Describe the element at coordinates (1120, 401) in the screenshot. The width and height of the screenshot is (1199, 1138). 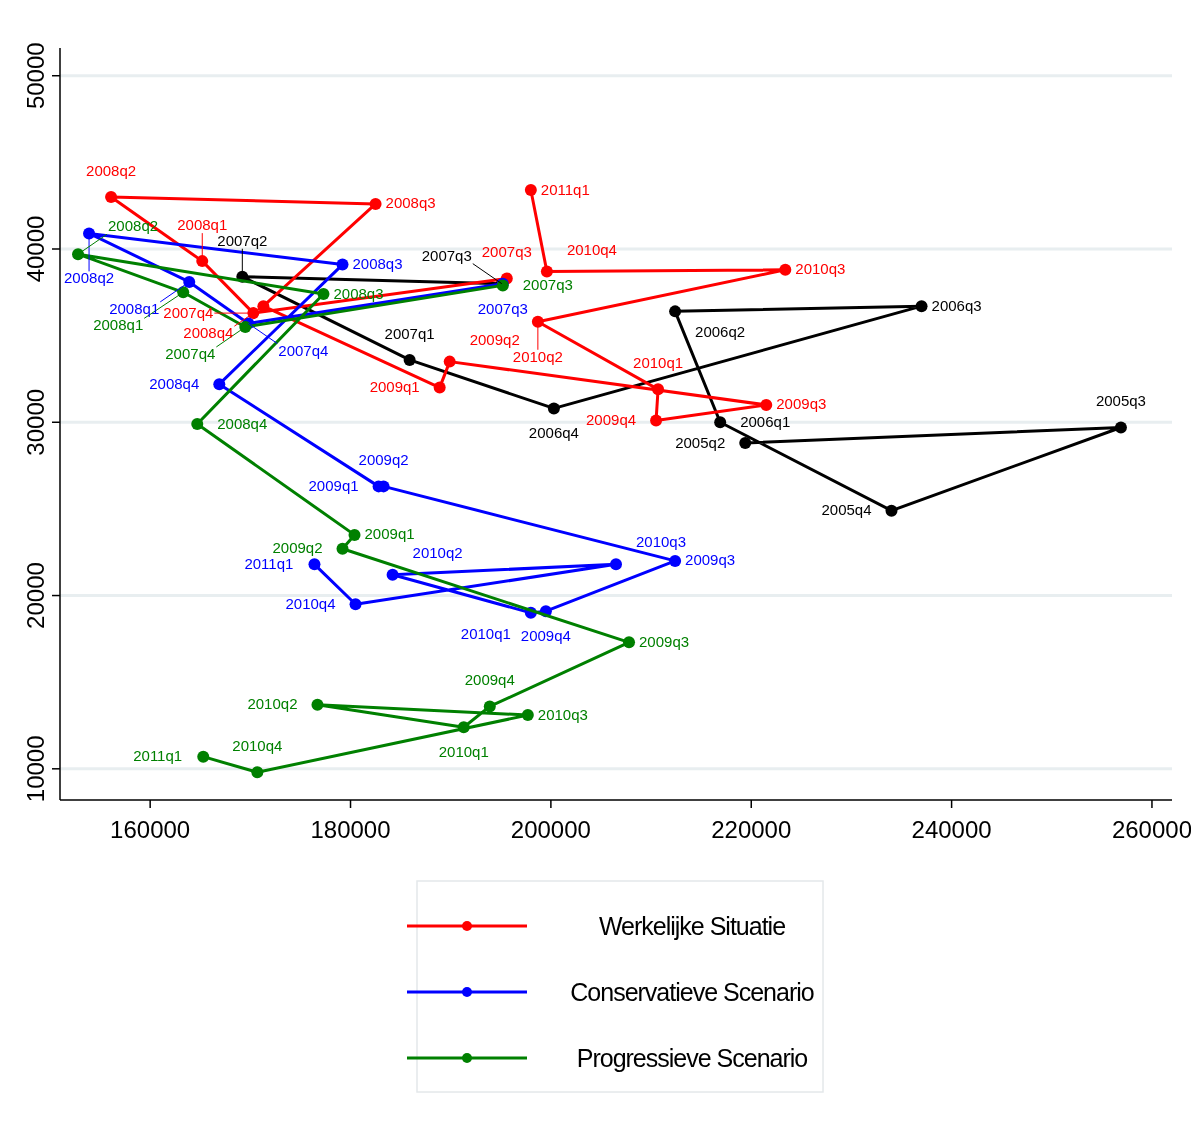
I see `annotation: 2005q3` at that location.